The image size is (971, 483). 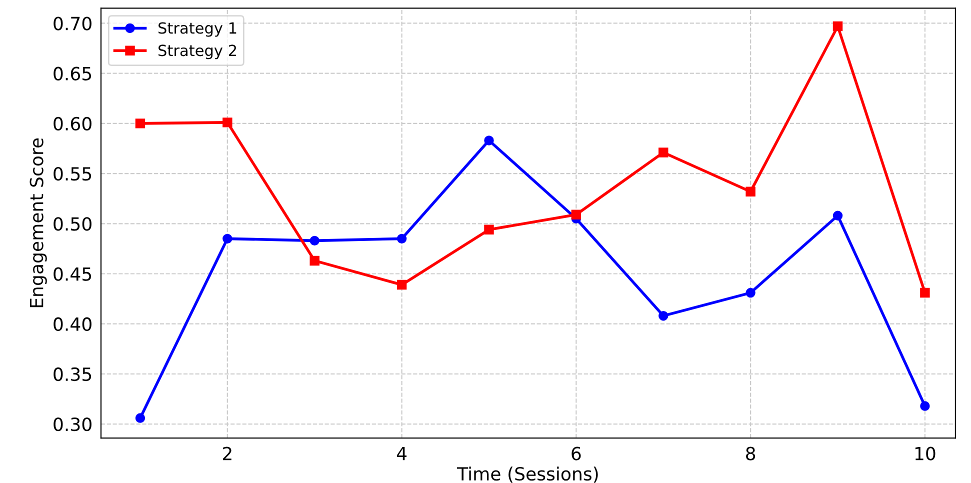 What do you see at coordinates (227, 453) in the screenshot?
I see `x-tick-label: 2` at bounding box center [227, 453].